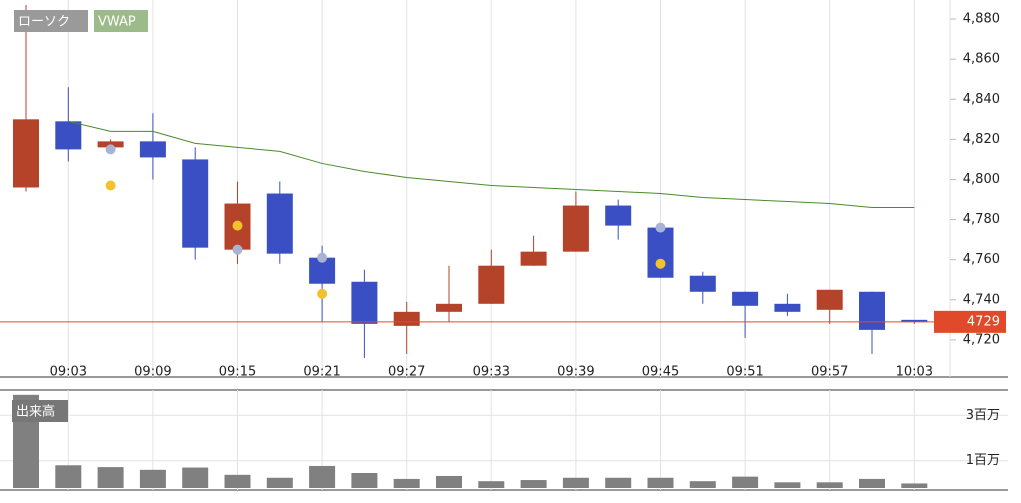  Describe the element at coordinates (981, 299) in the screenshot. I see `y-tick-label: 4,740` at that location.